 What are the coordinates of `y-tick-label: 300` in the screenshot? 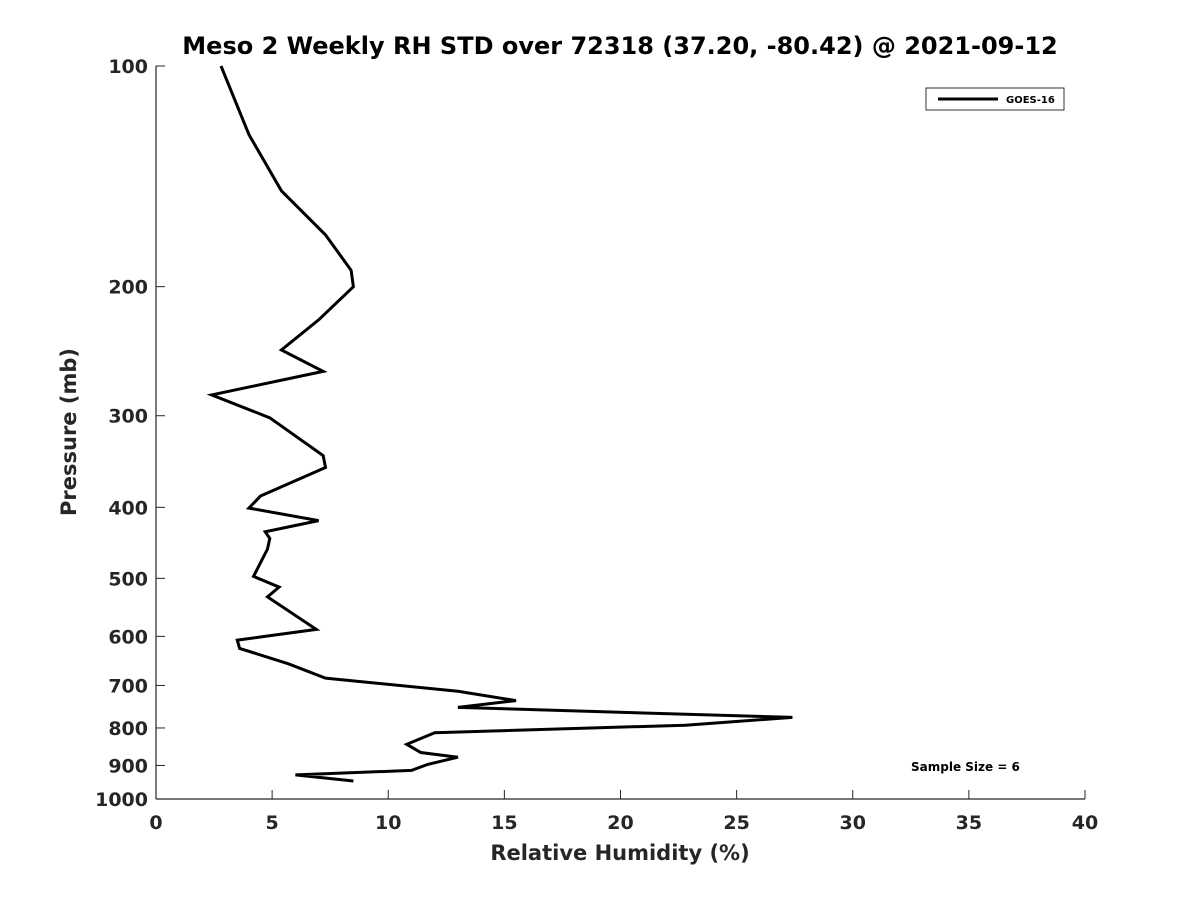 It's located at (128, 417).